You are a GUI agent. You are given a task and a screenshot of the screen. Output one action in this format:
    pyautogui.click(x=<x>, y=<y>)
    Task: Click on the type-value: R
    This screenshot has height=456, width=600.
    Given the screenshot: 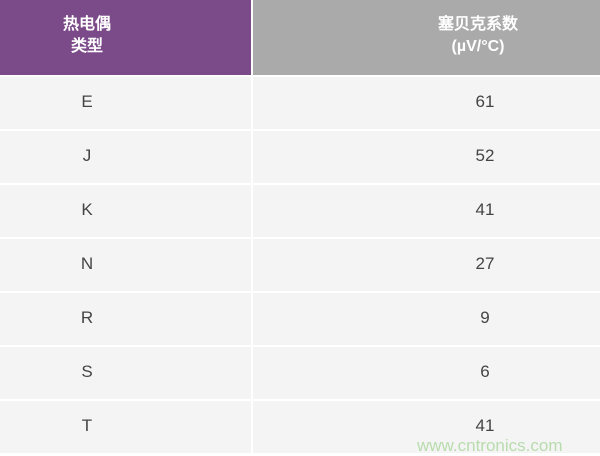 What is the action you would take?
    pyautogui.click(x=87, y=317)
    